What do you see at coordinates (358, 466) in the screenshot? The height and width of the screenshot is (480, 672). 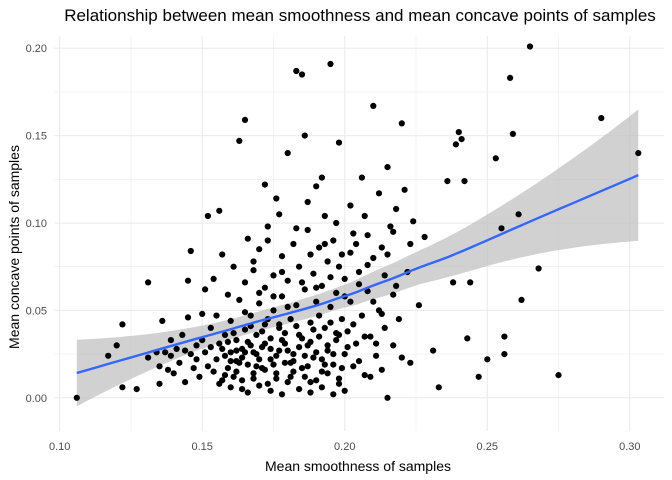 I see `x-axis-title: Mean smoothness of samples` at bounding box center [358, 466].